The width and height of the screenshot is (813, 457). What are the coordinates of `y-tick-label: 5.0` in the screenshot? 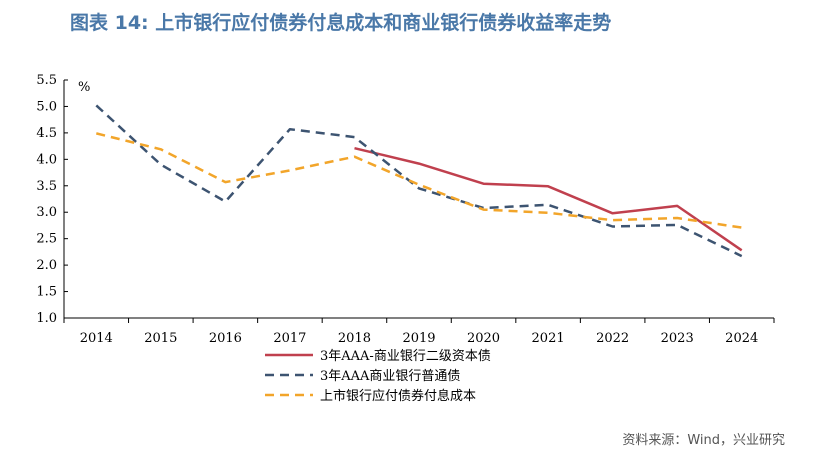 It's located at (46, 106).